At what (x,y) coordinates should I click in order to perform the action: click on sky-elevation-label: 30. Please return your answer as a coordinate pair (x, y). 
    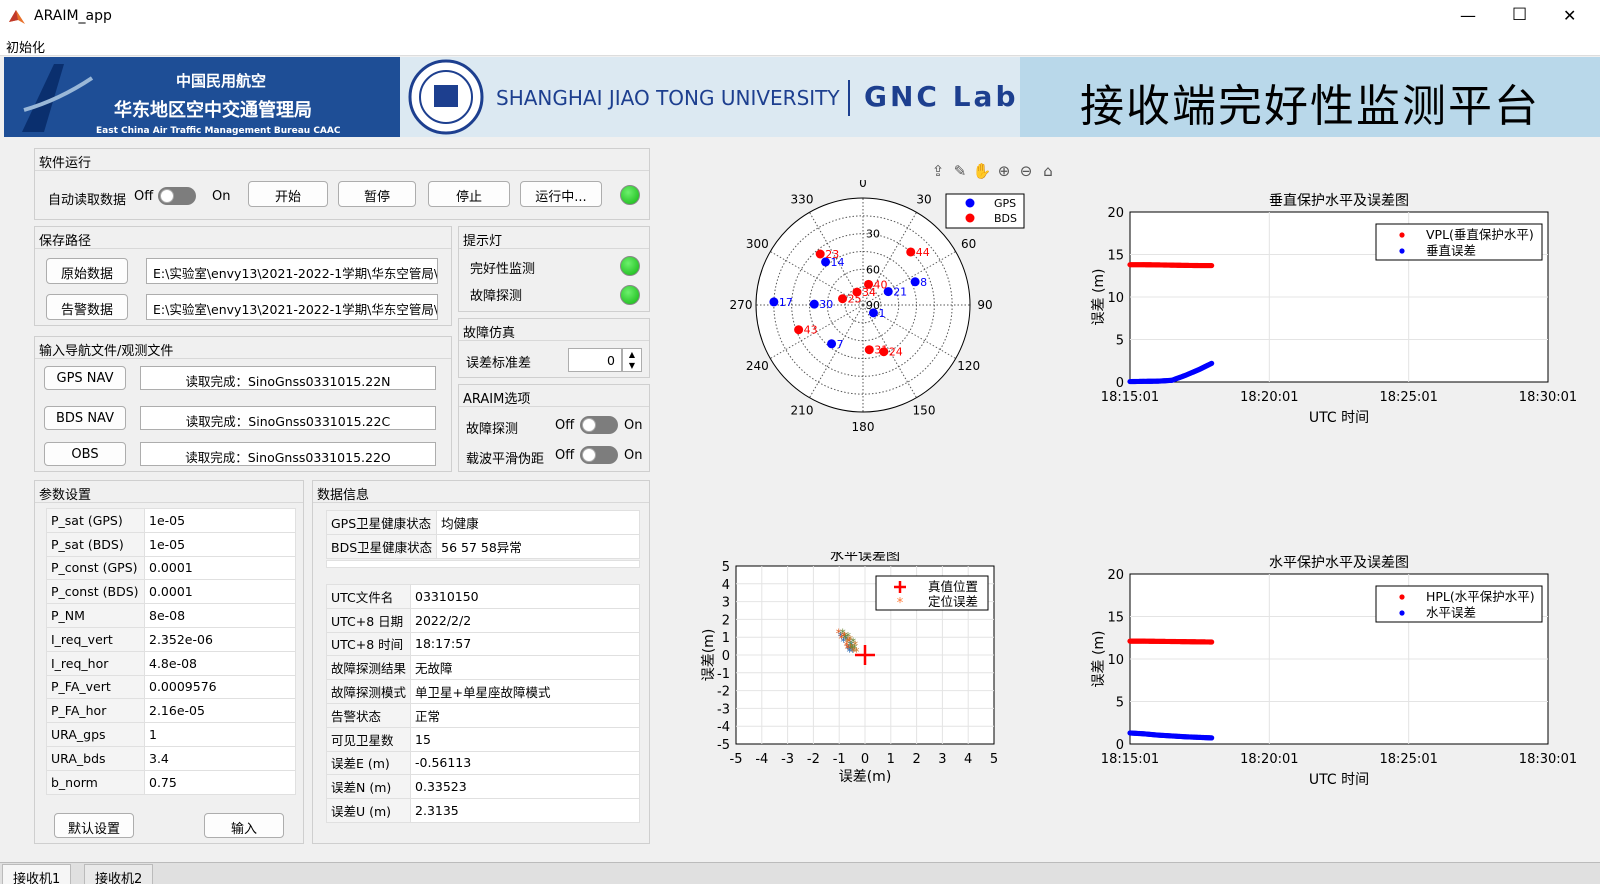
    Looking at the image, I should click on (873, 234).